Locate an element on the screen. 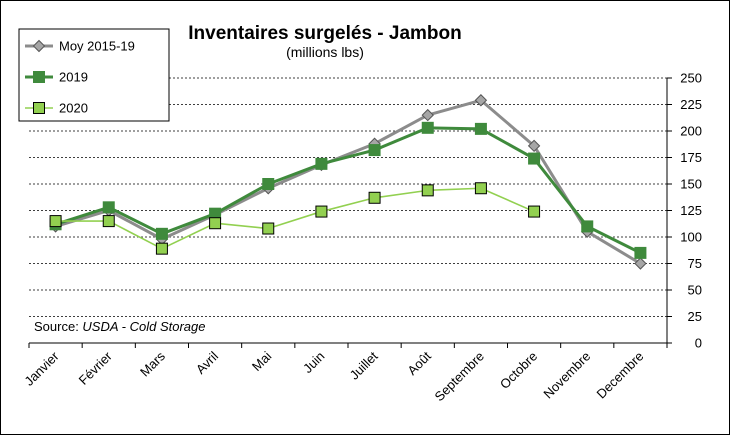  y-tick-label: 75 is located at coordinates (695, 263).